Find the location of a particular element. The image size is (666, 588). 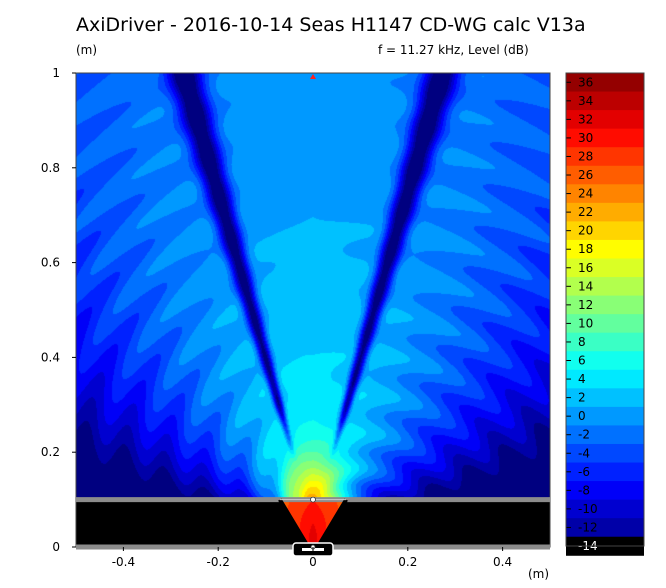

colorbar-tick-label: 8 is located at coordinates (582, 342).